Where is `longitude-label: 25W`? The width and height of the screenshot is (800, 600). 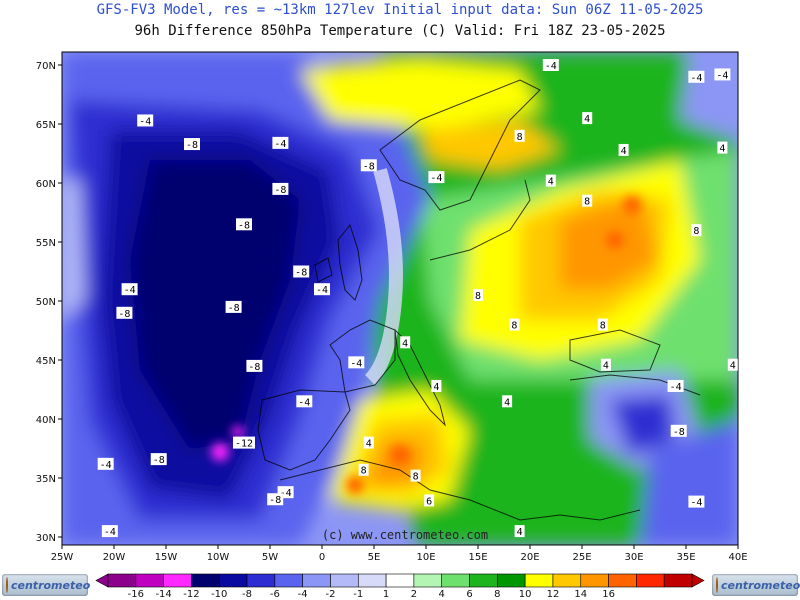
longitude-label: 25W is located at coordinates (62, 557).